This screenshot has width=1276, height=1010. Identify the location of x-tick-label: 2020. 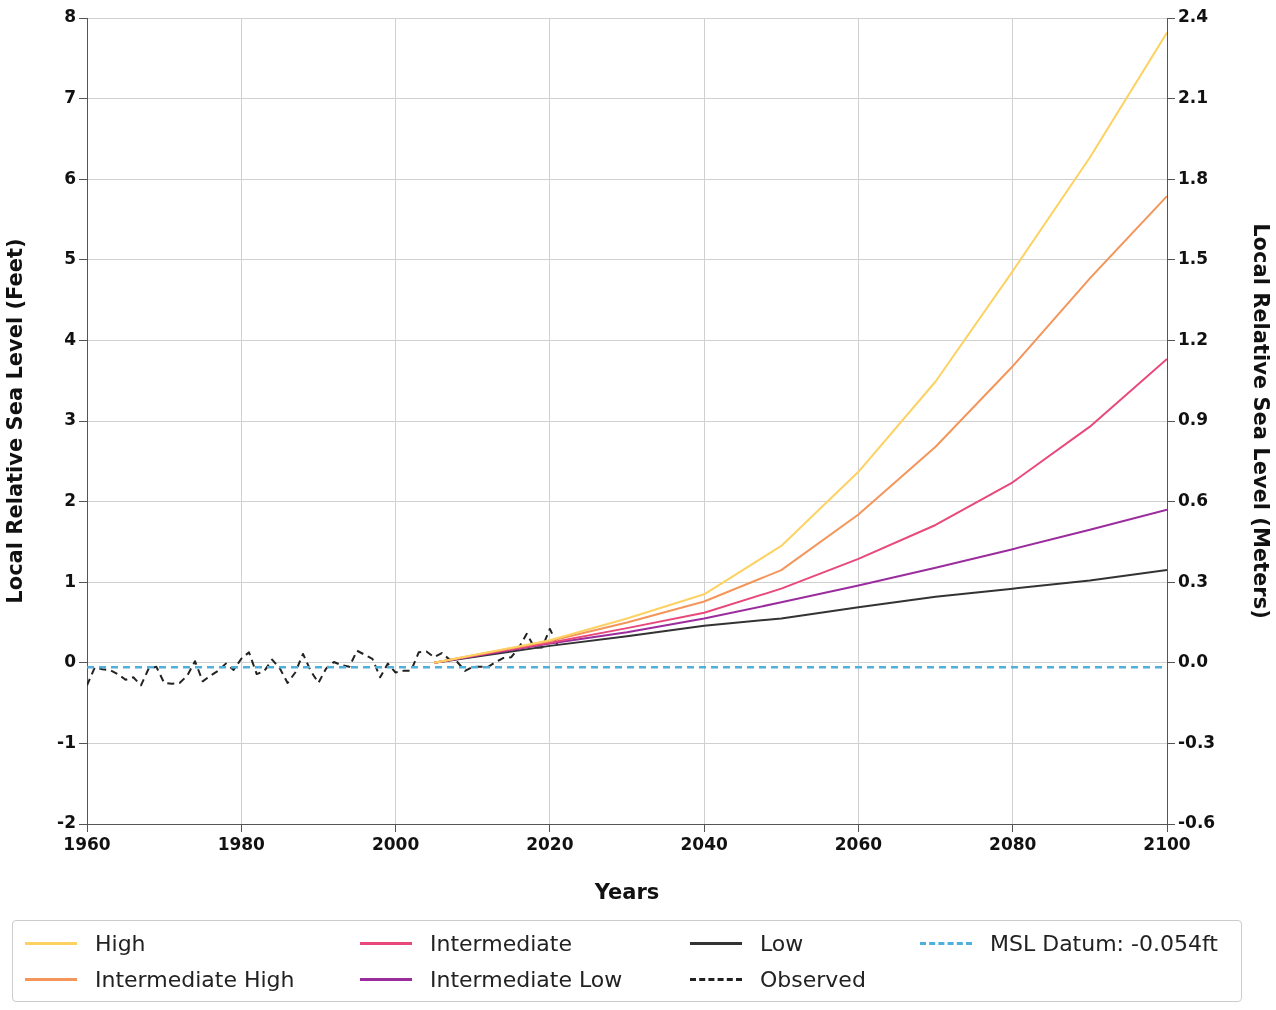
(550, 843).